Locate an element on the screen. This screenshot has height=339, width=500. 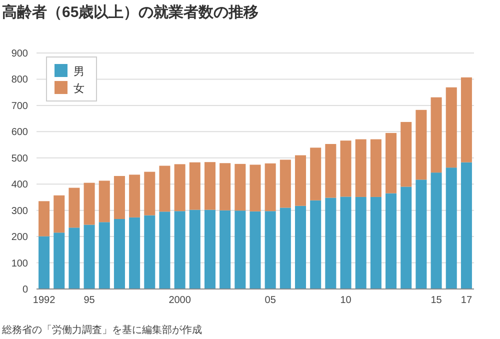
y-tick-label: 400 is located at coordinates (19, 185).